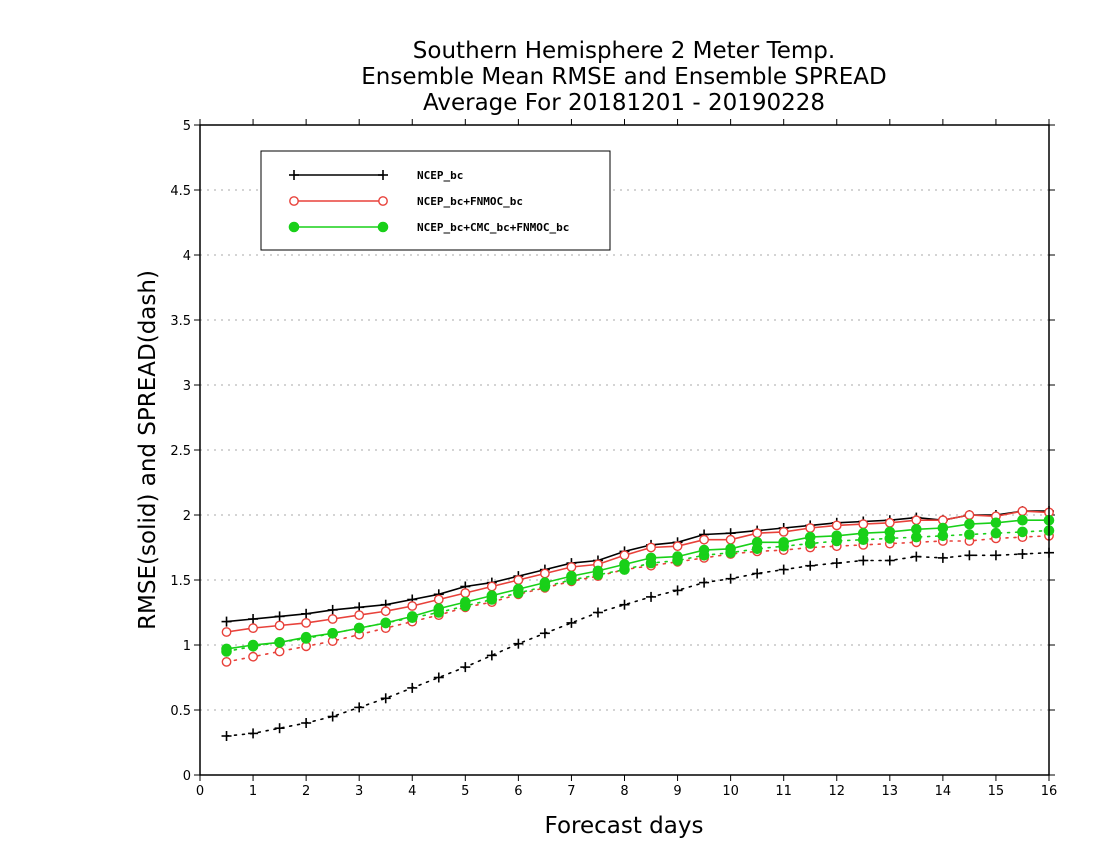  Describe the element at coordinates (376, 175) in the screenshot. I see `legend-entry: NCEP_bc` at that location.